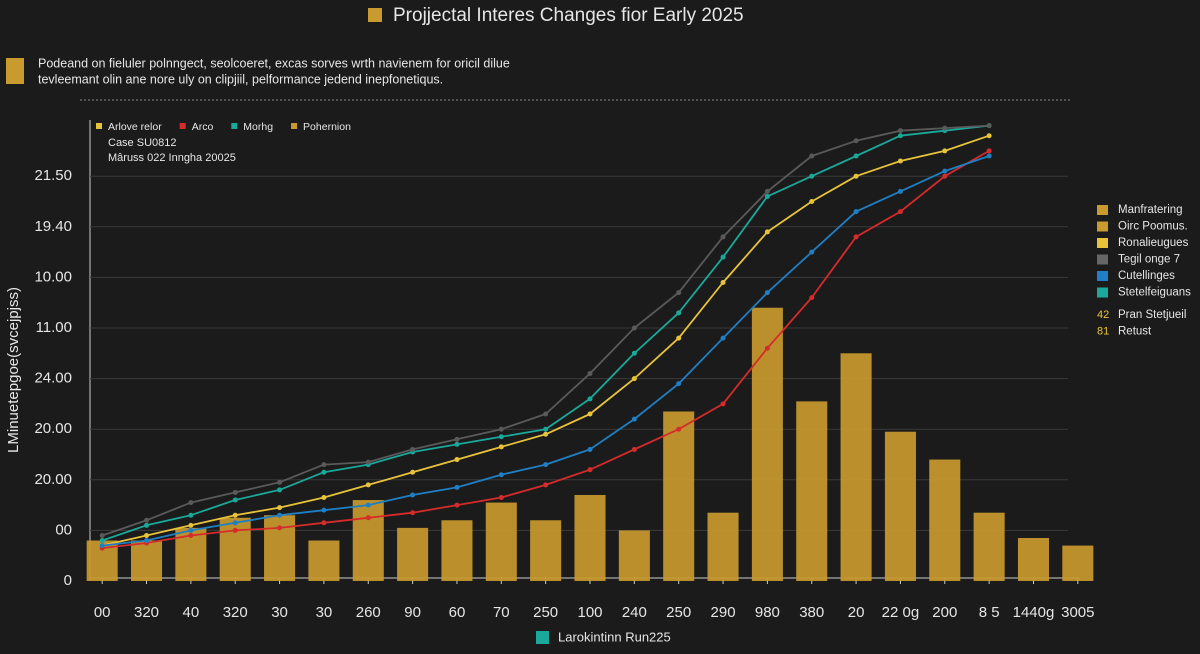 The width and height of the screenshot is (1200, 654). Describe the element at coordinates (856, 612) in the screenshot. I see `x-tick-label: 20` at that location.